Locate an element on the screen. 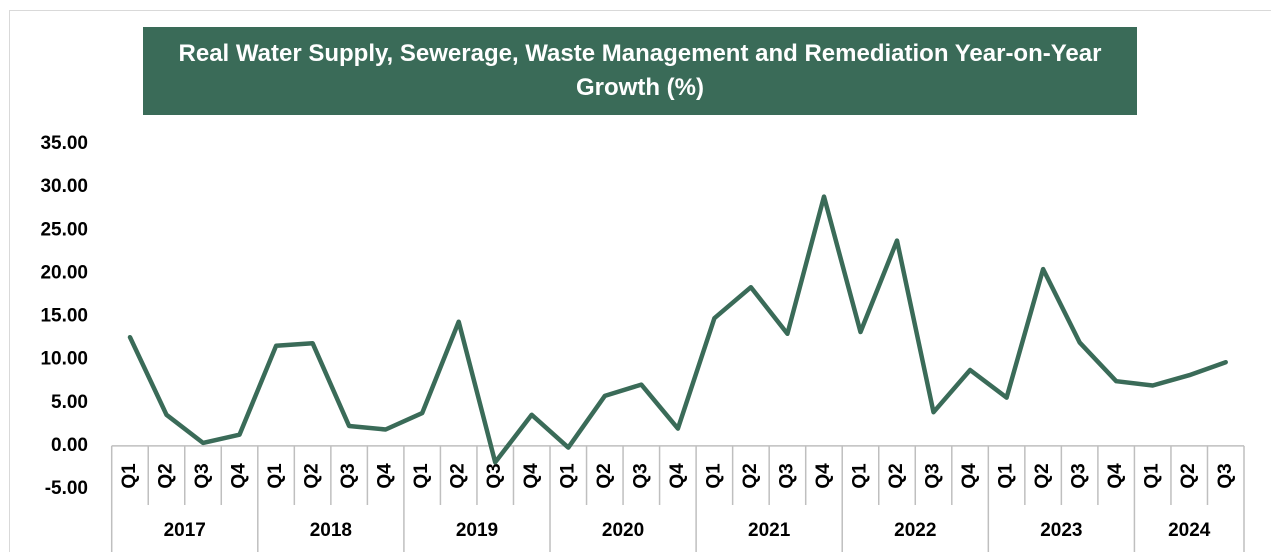  y-tick-label: 30.00 is located at coordinates (64, 186).